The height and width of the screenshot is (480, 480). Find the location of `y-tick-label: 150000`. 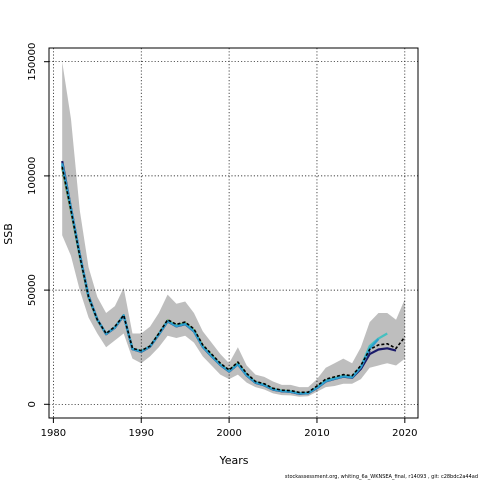

y-tick-label: 150000 is located at coordinates (32, 62).